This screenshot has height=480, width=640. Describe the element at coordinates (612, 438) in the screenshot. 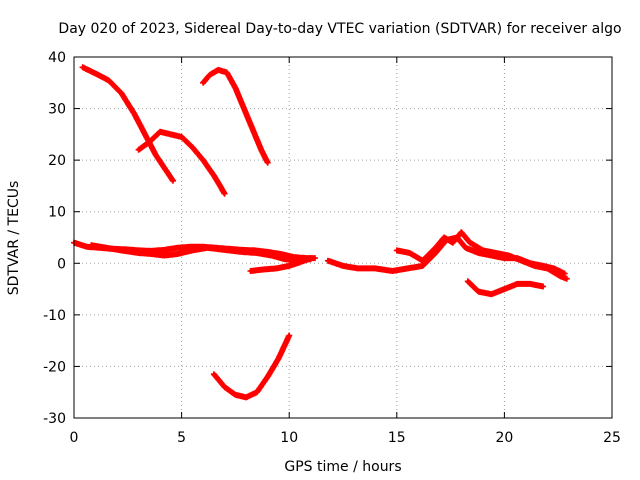

I see `x-tick-label: 25` at that location.